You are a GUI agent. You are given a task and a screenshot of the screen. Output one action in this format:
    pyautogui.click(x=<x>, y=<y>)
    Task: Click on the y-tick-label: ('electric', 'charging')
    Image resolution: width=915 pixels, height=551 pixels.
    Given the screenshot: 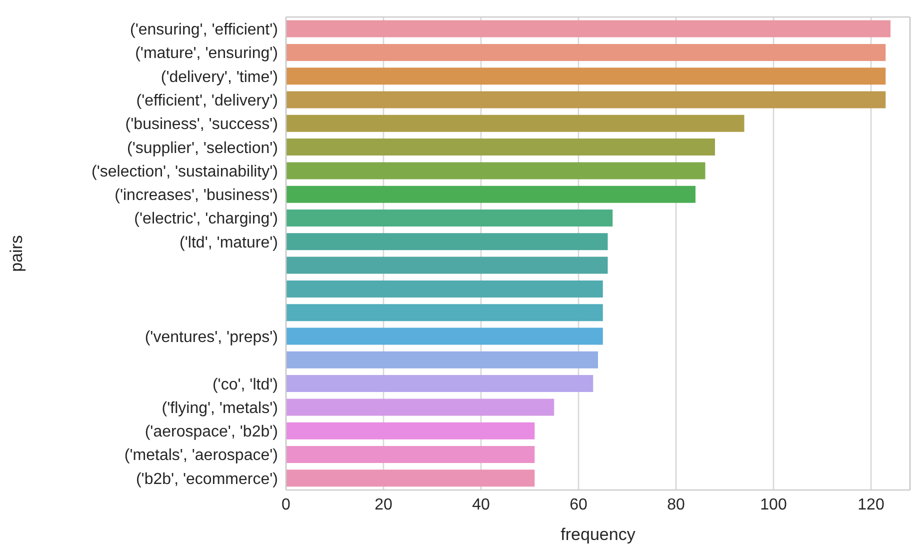 What is the action you would take?
    pyautogui.click(x=206, y=219)
    